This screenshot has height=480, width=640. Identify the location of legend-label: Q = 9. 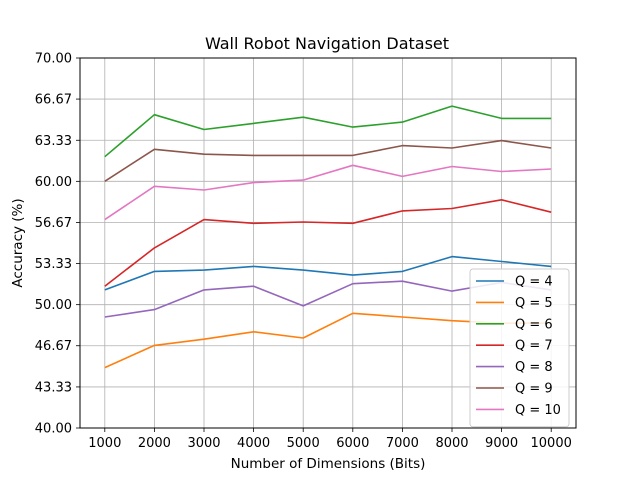
(534, 389).